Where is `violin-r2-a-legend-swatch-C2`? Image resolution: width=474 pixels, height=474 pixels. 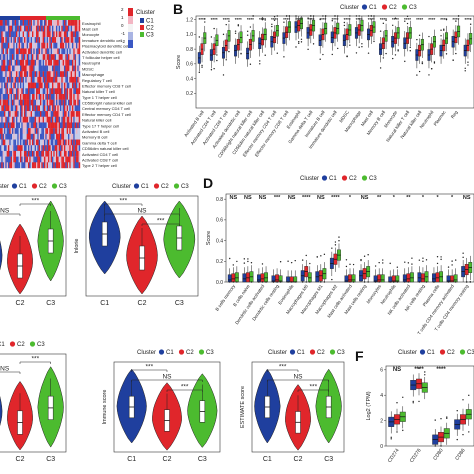
violin-r2-a-legend-swatch-C2 is located at coordinates (12, 344).